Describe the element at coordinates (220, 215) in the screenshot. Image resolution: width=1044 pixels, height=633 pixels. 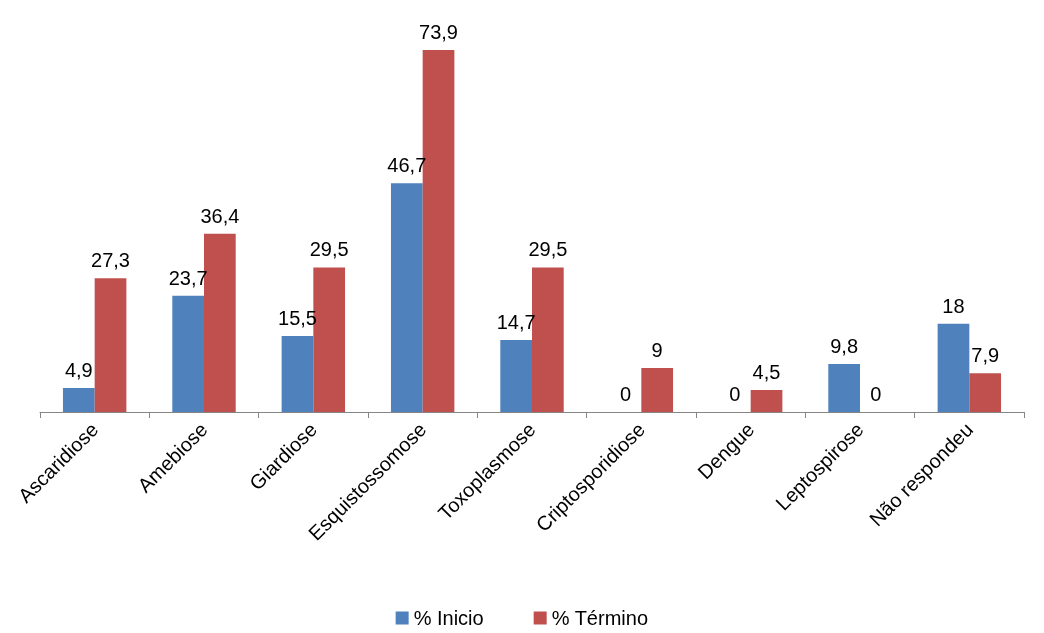
I see `data-label: 36,4` at that location.